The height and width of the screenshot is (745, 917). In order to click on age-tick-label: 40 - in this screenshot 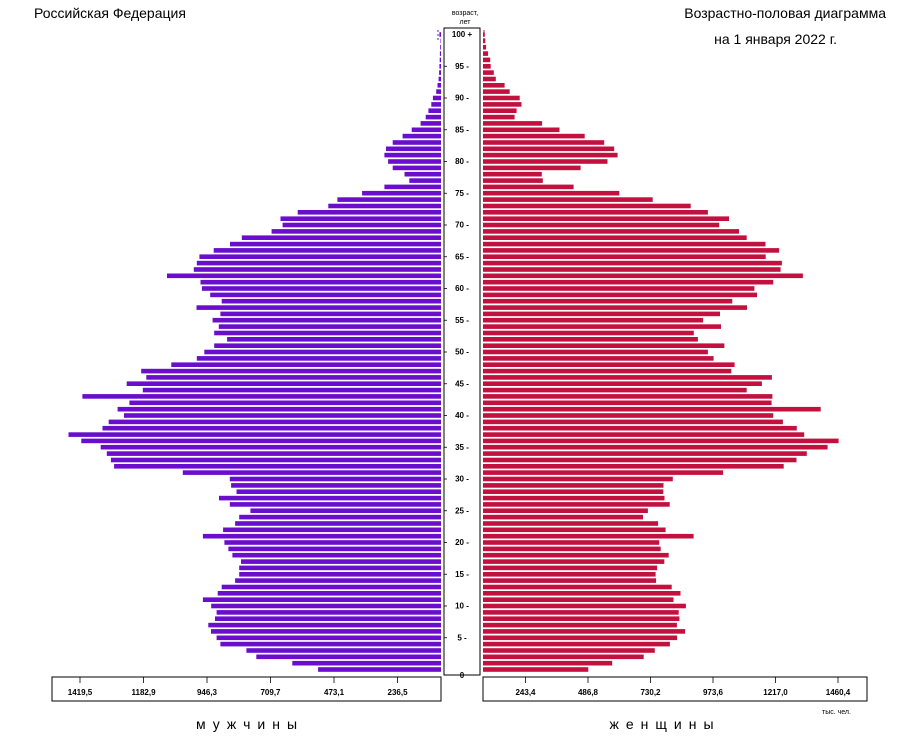, I will do `click(462, 415)`.